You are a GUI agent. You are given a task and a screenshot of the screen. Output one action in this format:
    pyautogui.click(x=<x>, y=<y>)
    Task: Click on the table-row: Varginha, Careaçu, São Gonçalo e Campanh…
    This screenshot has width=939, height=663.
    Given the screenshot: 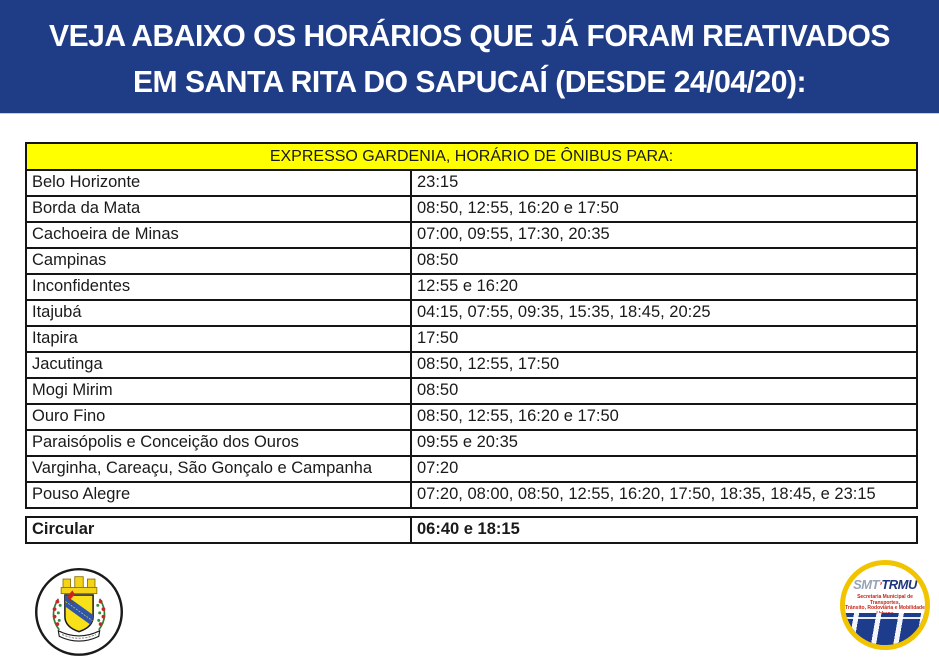 What is the action you would take?
    pyautogui.click(x=471, y=469)
    